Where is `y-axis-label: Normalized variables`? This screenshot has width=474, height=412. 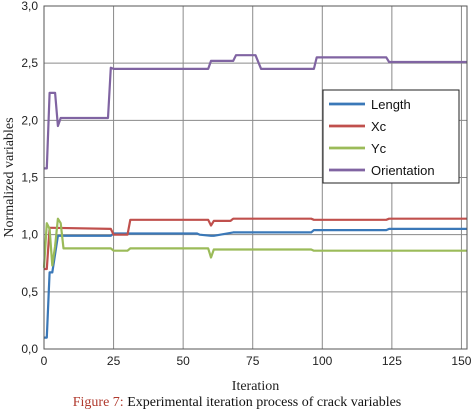
y-axis-label: Normalized variables is located at coordinates (9, 177).